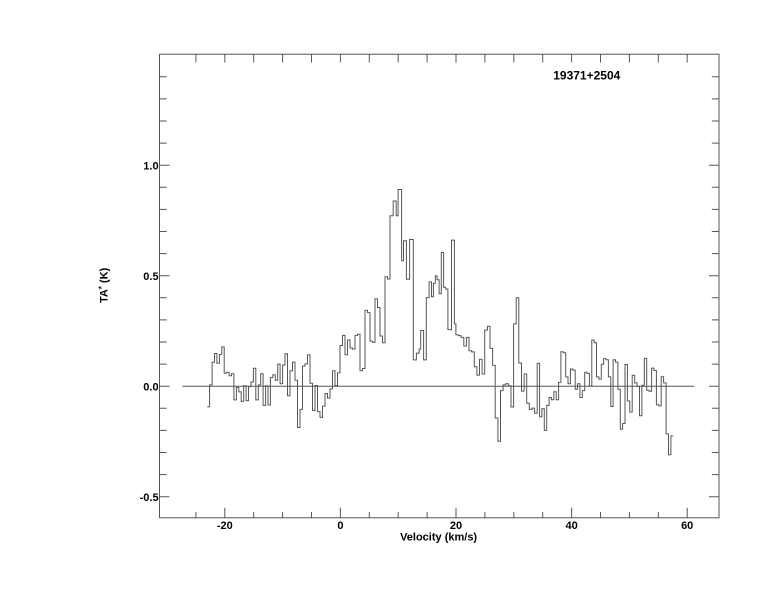 The height and width of the screenshot is (612, 774). What do you see at coordinates (150, 388) in the screenshot?
I see `svg-text: 0.0` at bounding box center [150, 388].